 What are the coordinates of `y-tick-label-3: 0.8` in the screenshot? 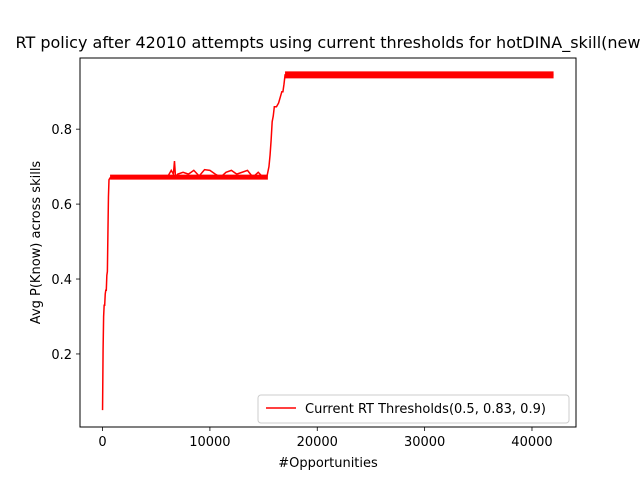 It's located at (61, 130).